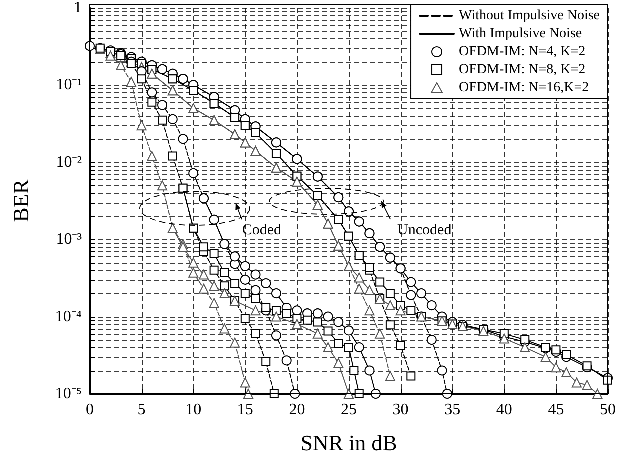 This screenshot has height=461, width=641. Describe the element at coordinates (524, 88) in the screenshot. I see `legend-label: OFDM-IM: N=16,K=2` at that location.